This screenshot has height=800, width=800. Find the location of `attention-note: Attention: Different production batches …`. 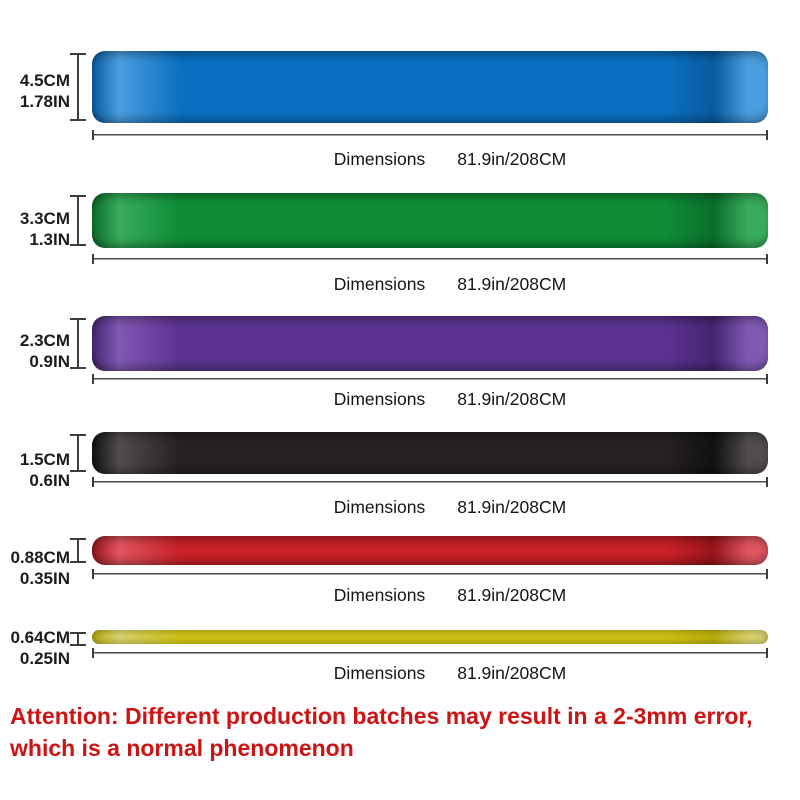

attention-note: Attention: Different production batches … is located at coordinates (403, 732).